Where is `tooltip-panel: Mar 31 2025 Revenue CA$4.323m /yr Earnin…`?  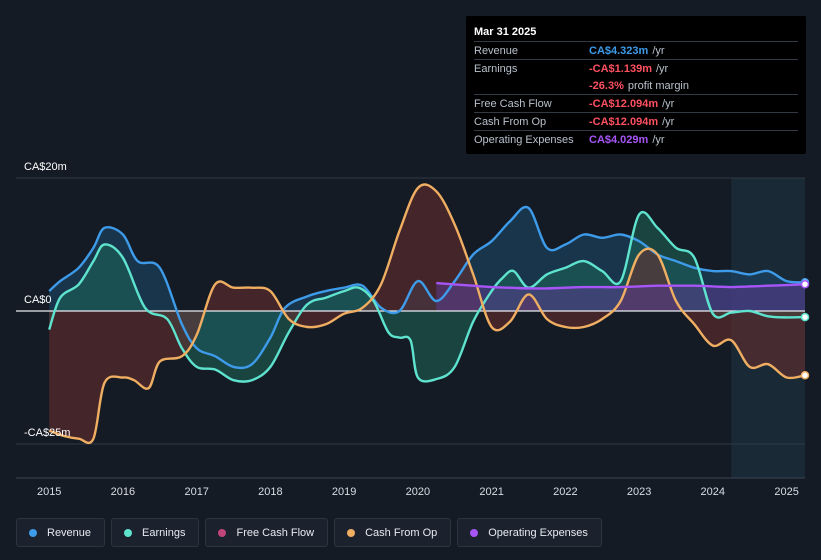
tooltip-panel: Mar 31 2025 Revenue CA$4.323m /yr Earnin… is located at coordinates (636, 85).